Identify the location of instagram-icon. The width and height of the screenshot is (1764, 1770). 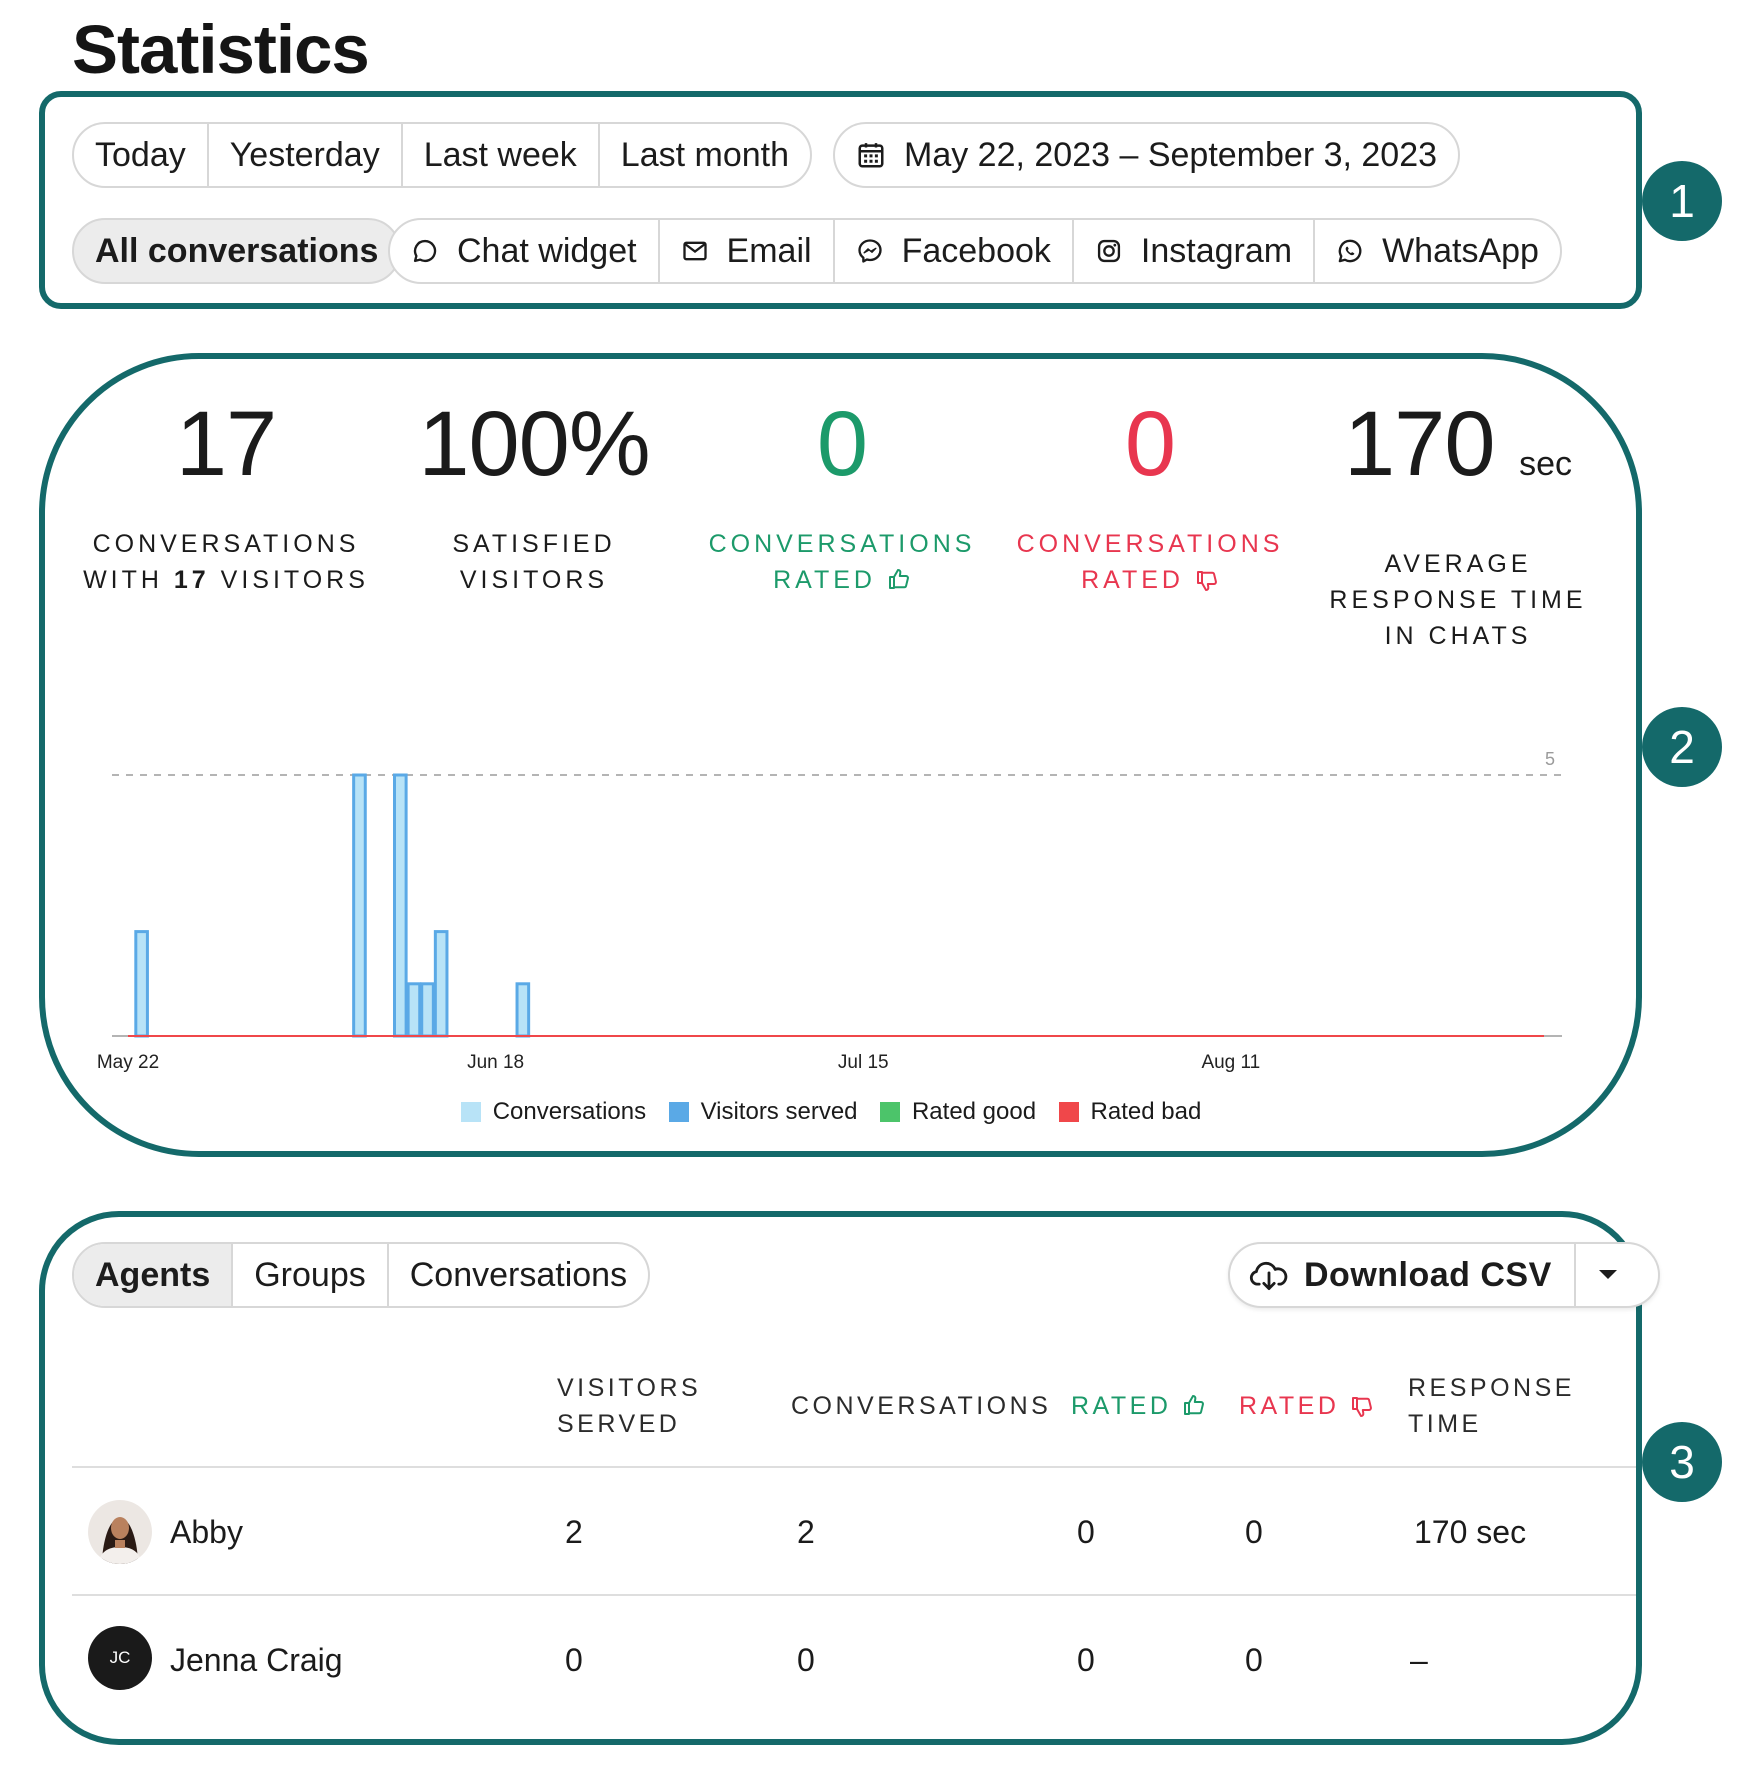
(1108, 251).